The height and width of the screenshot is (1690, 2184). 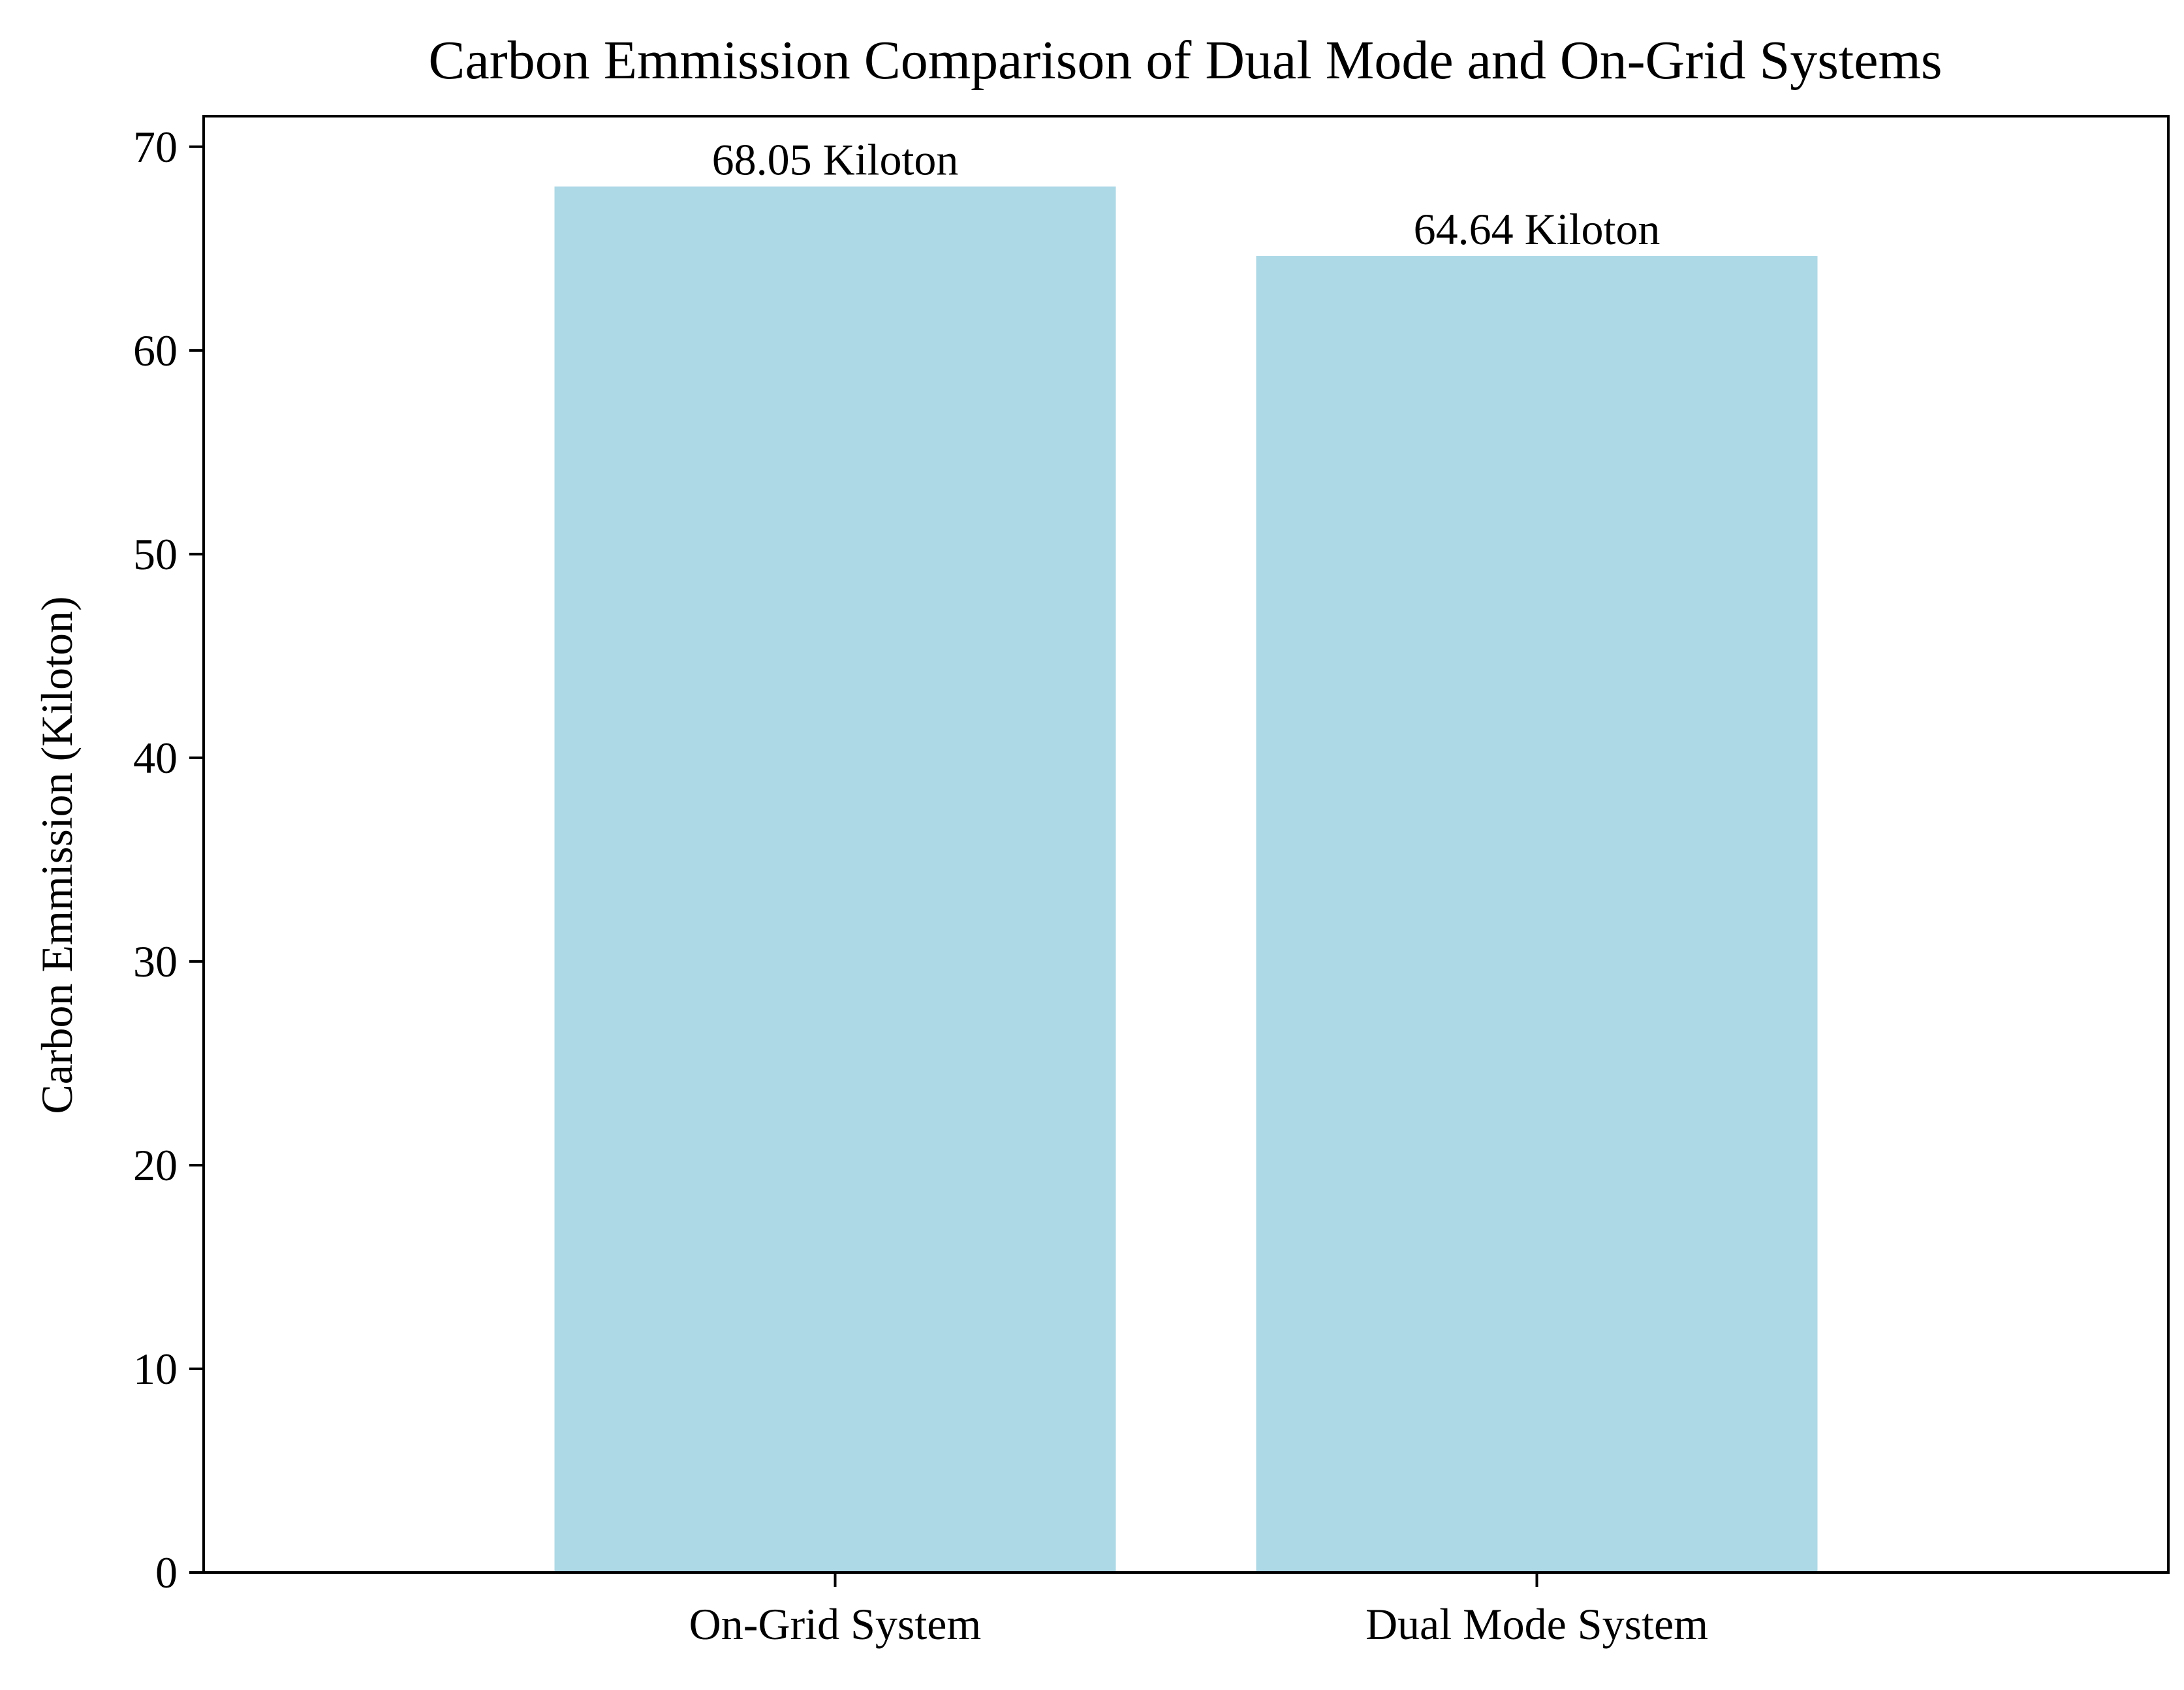 What do you see at coordinates (169, 860) in the screenshot?
I see `y-ticks-group: 0 10 20 30 40 50 60 70` at bounding box center [169, 860].